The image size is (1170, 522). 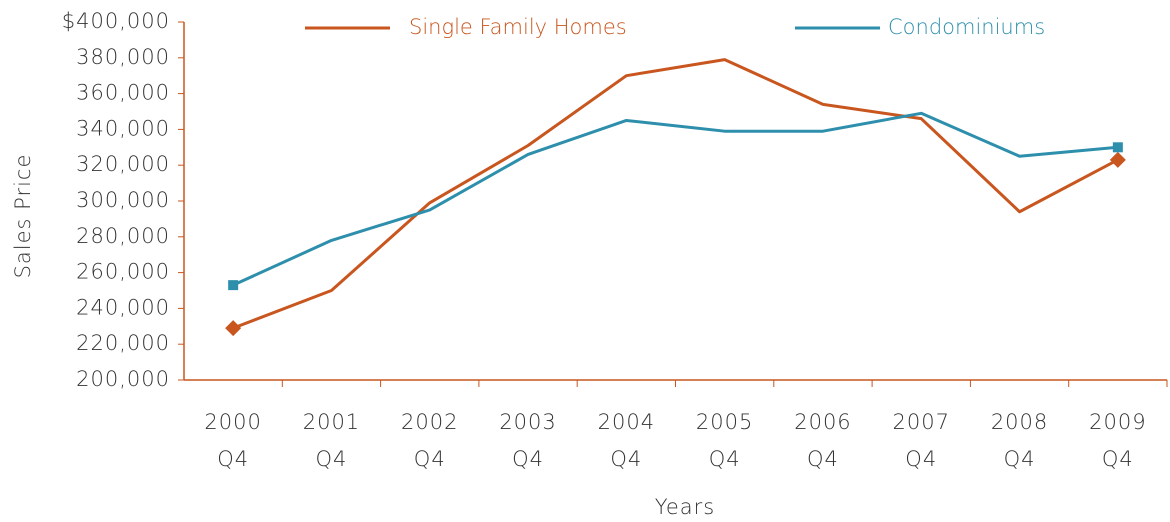 What do you see at coordinates (123, 343) in the screenshot?
I see `y-tick-label: 220,000` at bounding box center [123, 343].